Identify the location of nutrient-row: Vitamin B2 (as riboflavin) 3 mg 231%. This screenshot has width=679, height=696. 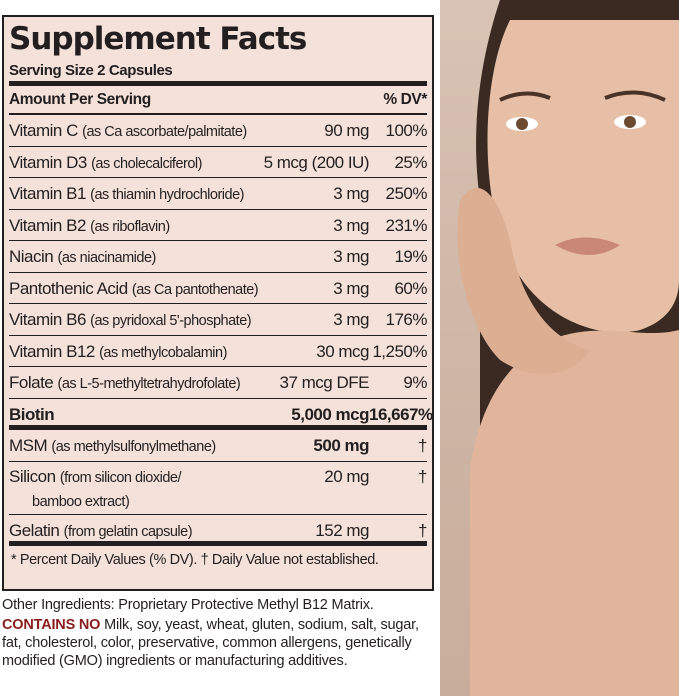
(218, 226).